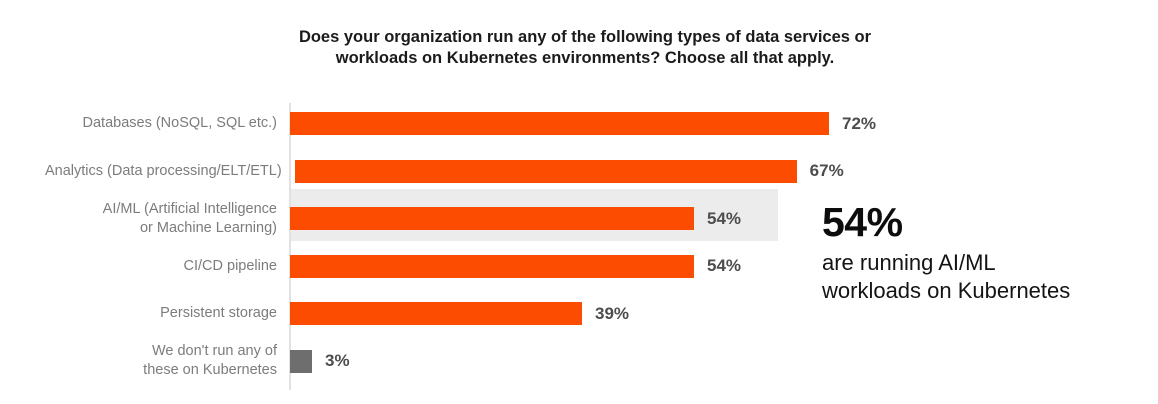  Describe the element at coordinates (720, 361) in the screenshot. I see `bar-track: 3%` at that location.